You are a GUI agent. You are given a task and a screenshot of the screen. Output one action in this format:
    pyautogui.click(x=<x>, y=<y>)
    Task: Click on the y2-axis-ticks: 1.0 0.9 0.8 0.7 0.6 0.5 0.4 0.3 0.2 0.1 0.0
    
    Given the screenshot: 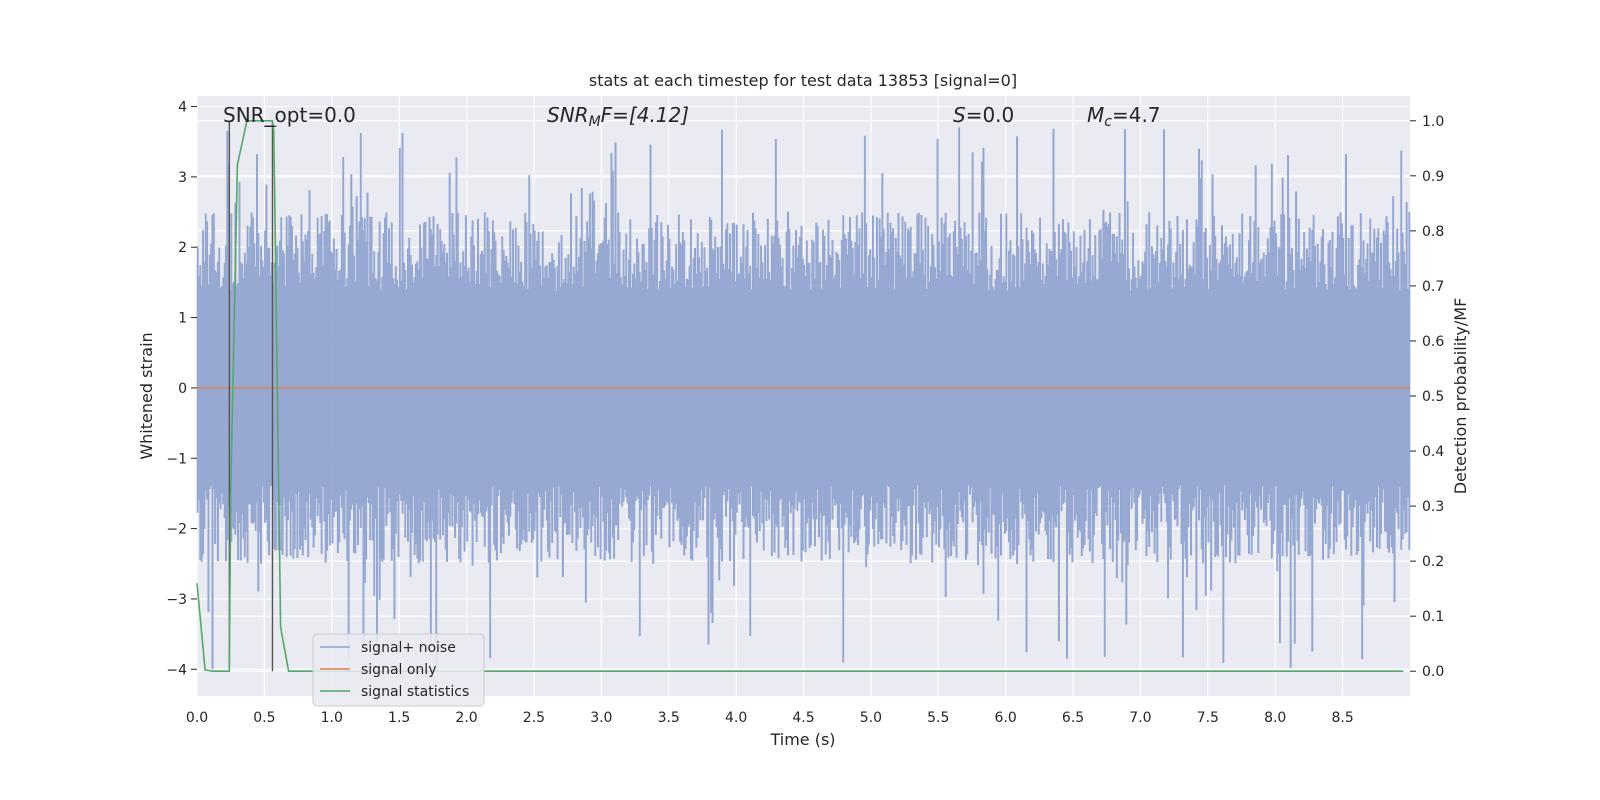 What is the action you would take?
    pyautogui.click(x=1427, y=397)
    